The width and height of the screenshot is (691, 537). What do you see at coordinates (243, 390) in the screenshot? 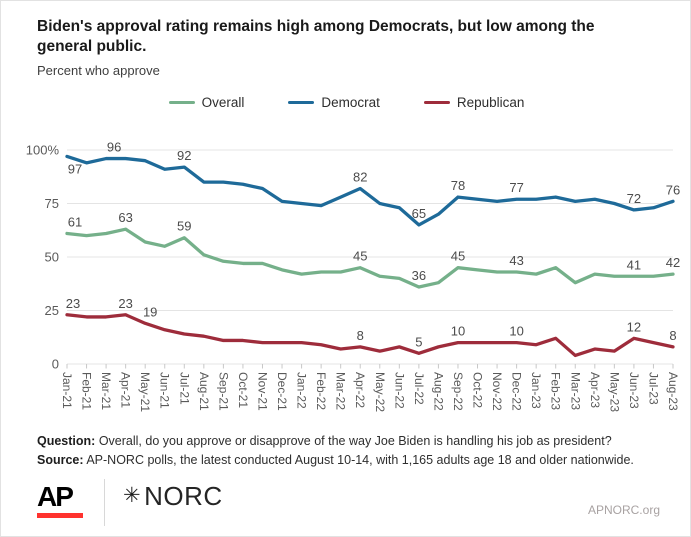
I see `x-tick-label: Oct-21` at bounding box center [243, 390].